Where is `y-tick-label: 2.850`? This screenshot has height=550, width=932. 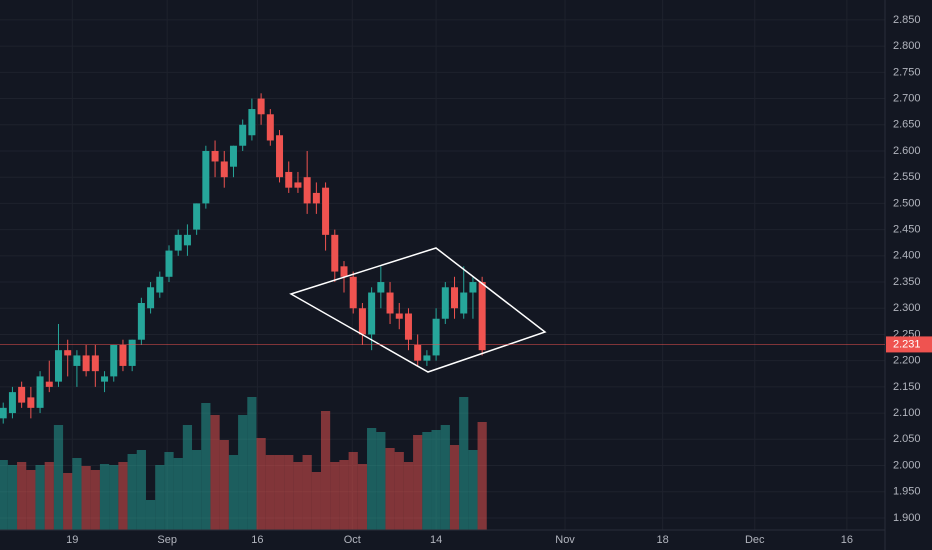
y-tick-label: 2.850 is located at coordinates (907, 20).